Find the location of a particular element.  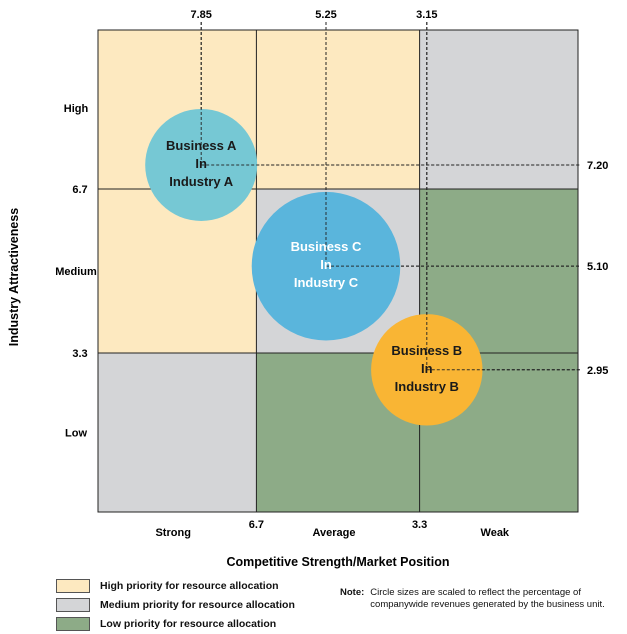

zone-high-r1c0 is located at coordinates (177, 271).